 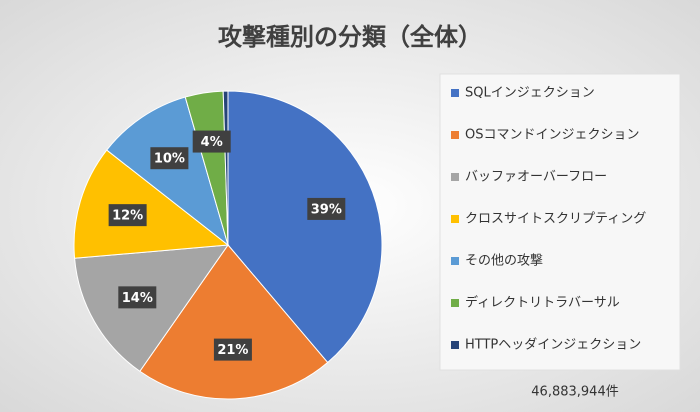 I want to click on legend-label: HTTPヘッダインジェクション, so click(x=553, y=345).